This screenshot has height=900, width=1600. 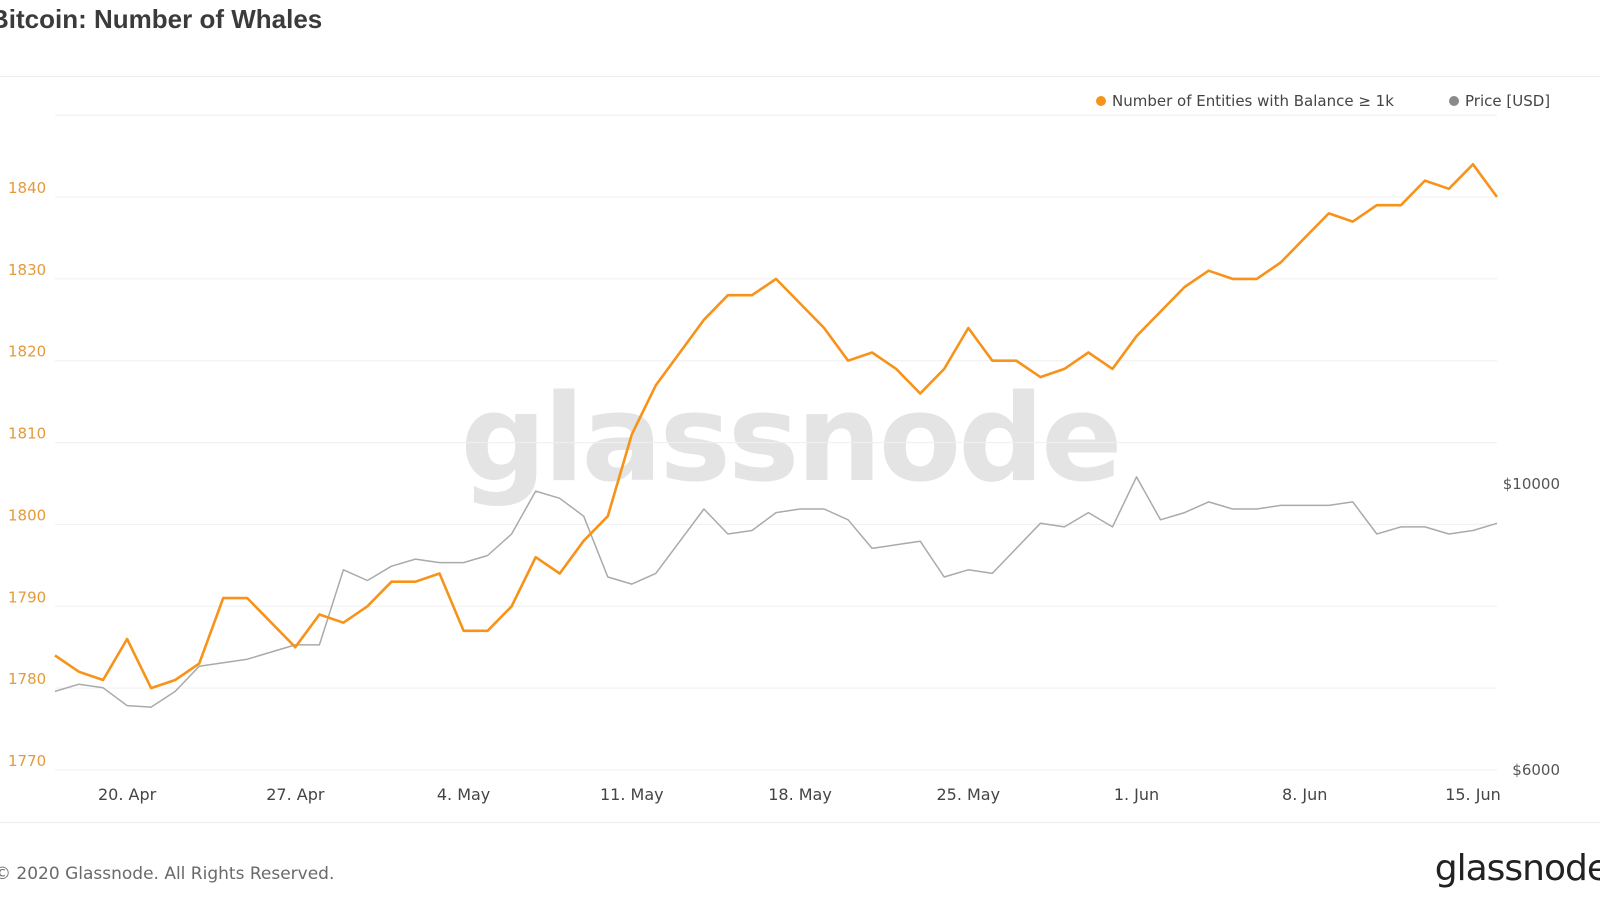 What do you see at coordinates (127, 794) in the screenshot?
I see `x-tick-label: 20. Apr` at bounding box center [127, 794].